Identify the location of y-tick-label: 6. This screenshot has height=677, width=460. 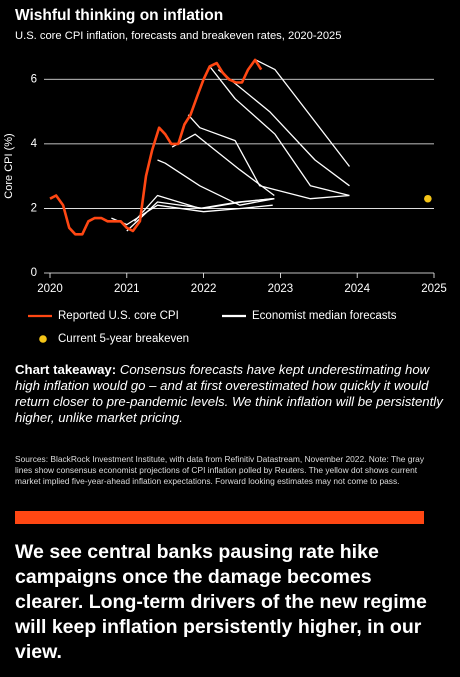
(34, 79).